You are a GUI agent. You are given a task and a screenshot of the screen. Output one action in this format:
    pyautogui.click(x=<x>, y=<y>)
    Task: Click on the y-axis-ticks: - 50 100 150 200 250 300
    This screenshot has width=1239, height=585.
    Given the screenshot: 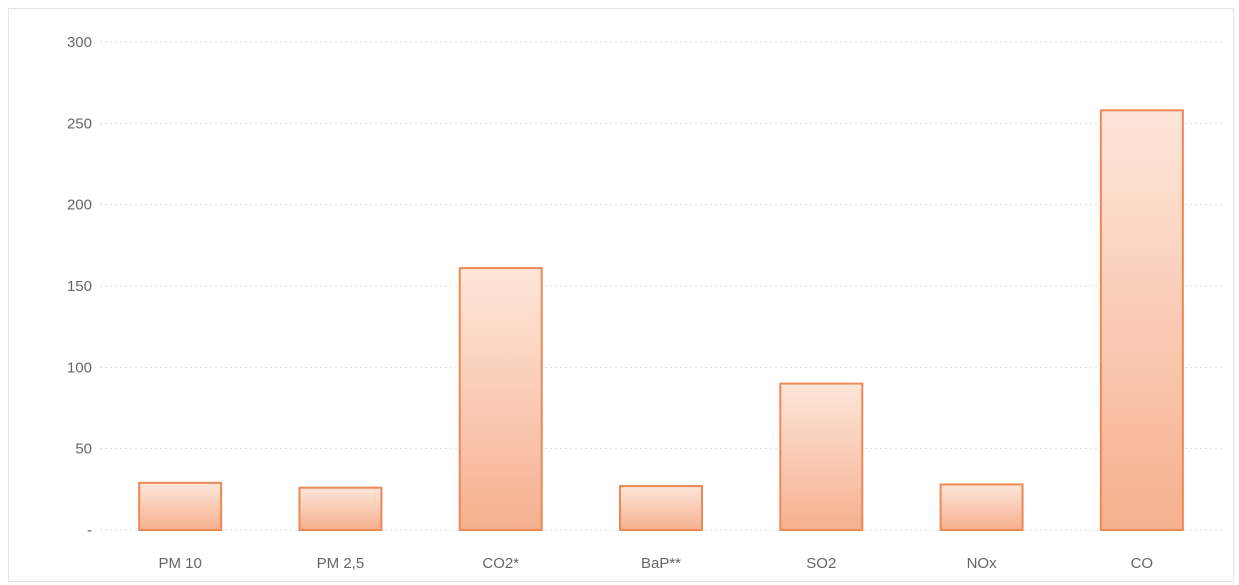 What is the action you would take?
    pyautogui.click(x=79, y=286)
    